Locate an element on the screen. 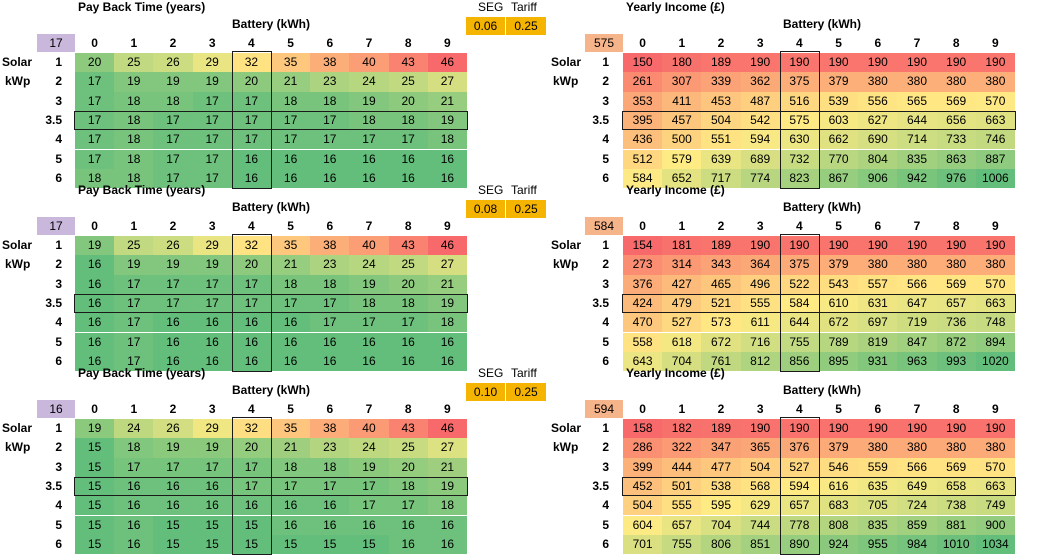  table-cell: 35 is located at coordinates (291, 63).